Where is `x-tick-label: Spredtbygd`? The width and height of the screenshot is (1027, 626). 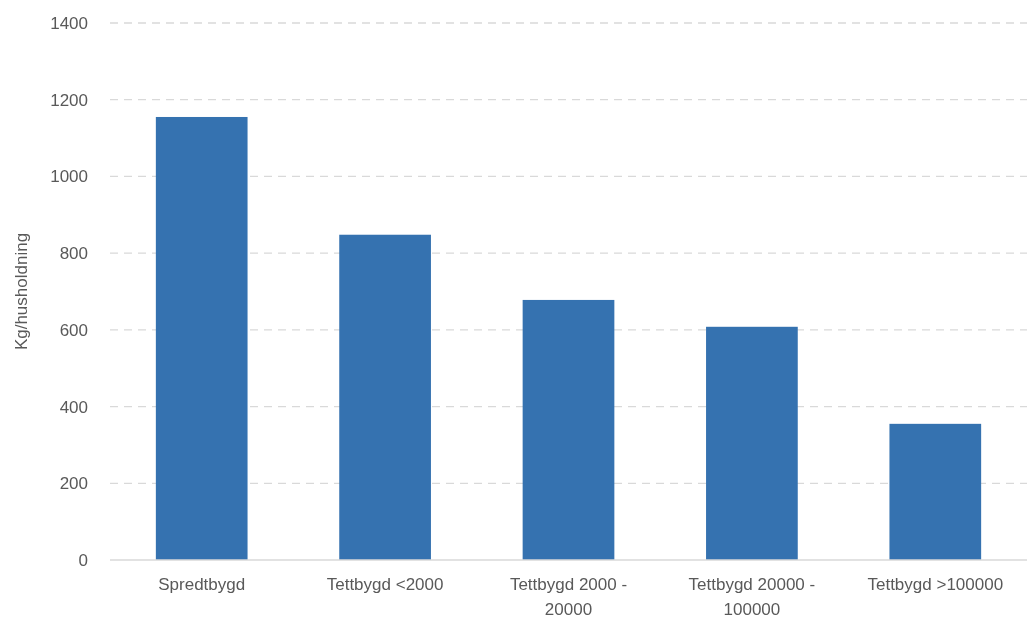 x-tick-label: Spredtbygd is located at coordinates (202, 584).